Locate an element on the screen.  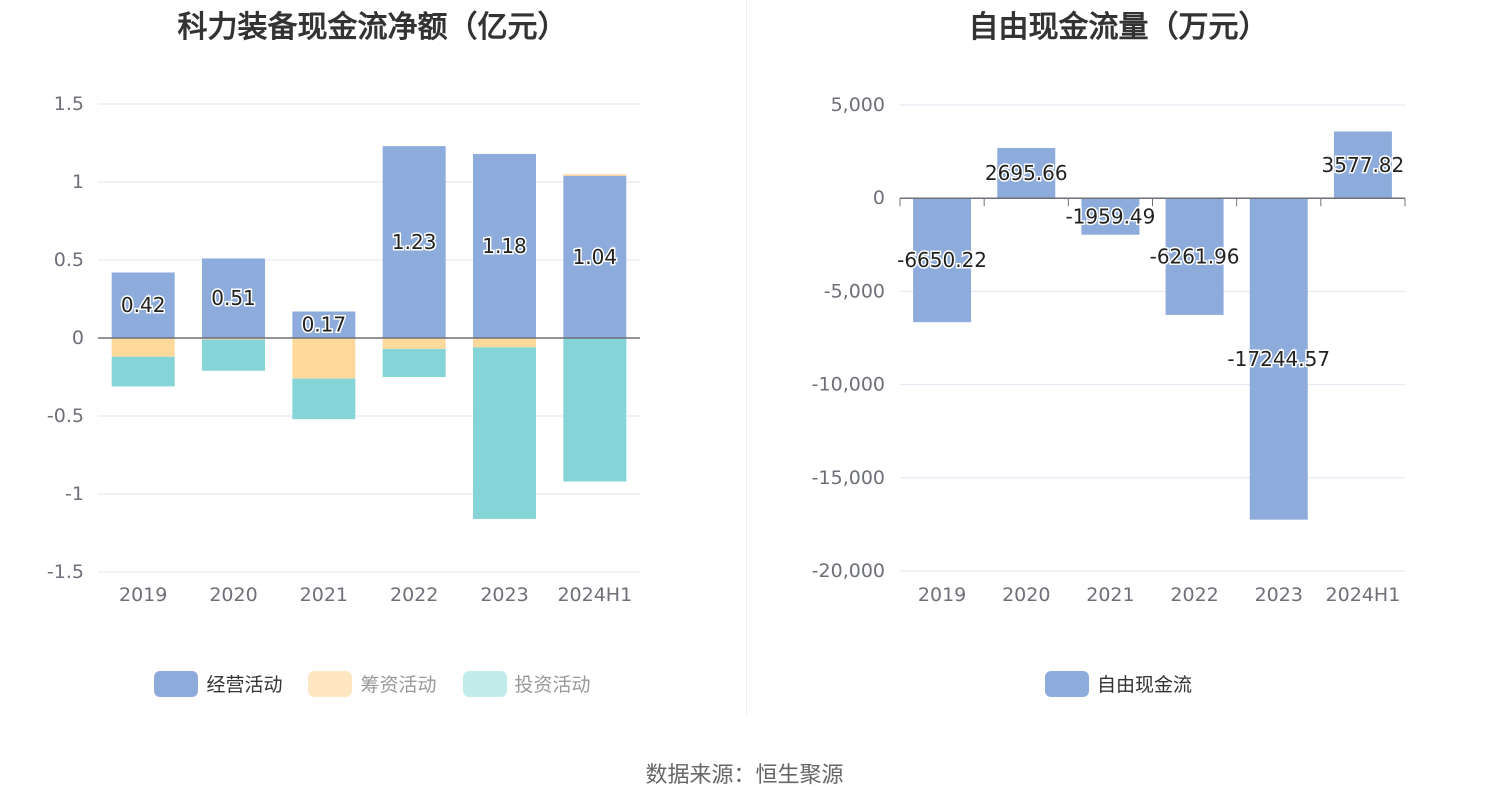
y-tick-label: -15,000 is located at coordinates (848, 478).